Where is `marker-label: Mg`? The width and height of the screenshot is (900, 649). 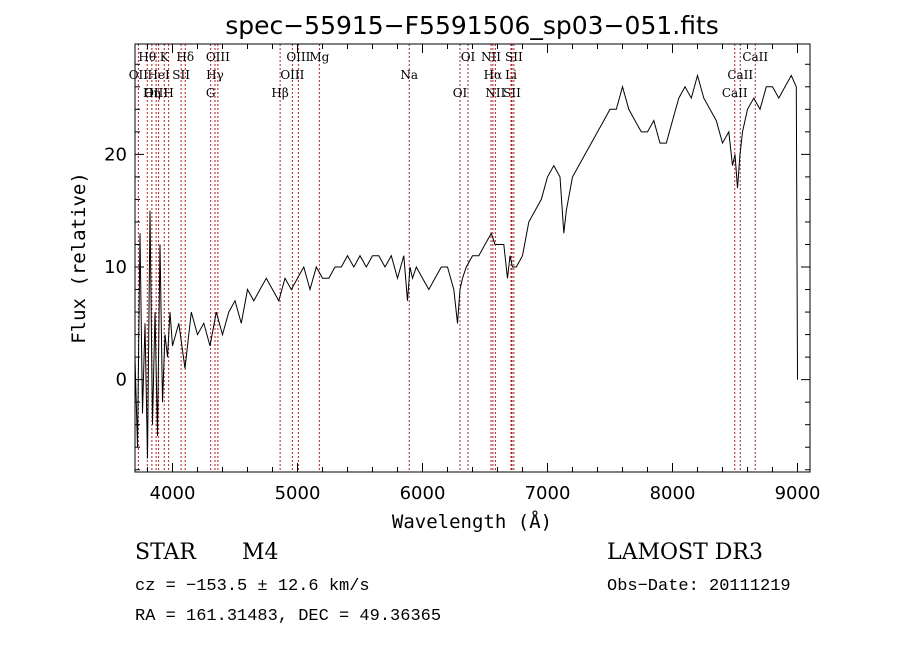 marker-label: Mg is located at coordinates (319, 57).